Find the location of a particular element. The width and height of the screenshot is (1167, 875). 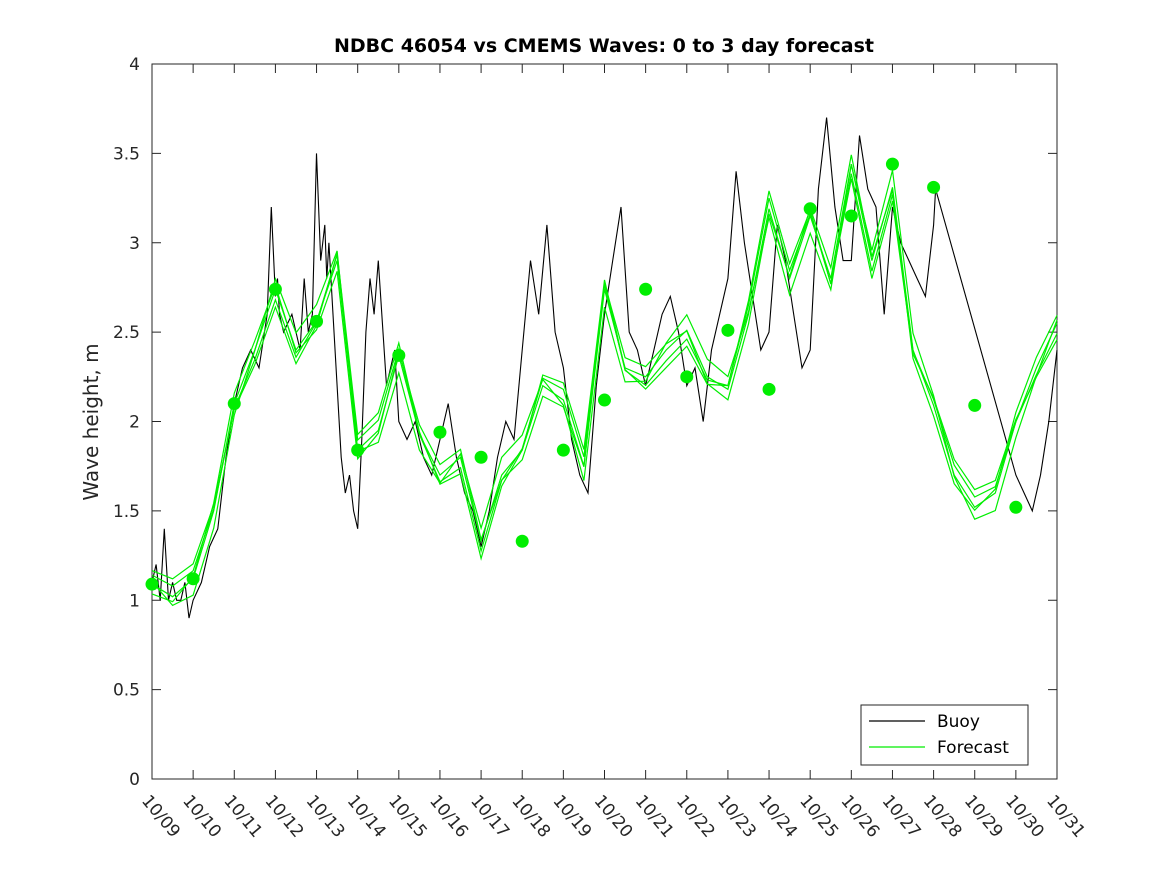

y-tick-label: 4 is located at coordinates (134, 65).